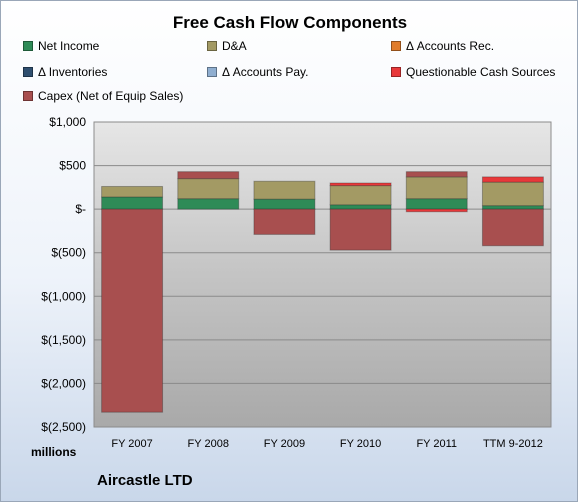 Image resolution: width=578 pixels, height=503 pixels. I want to click on legend-label: Δ Accounts Pay., so click(265, 72).